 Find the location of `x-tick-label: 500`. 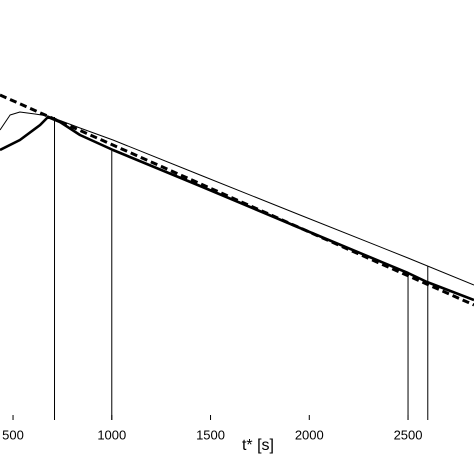

x-tick-label: 500 is located at coordinates (13, 434).